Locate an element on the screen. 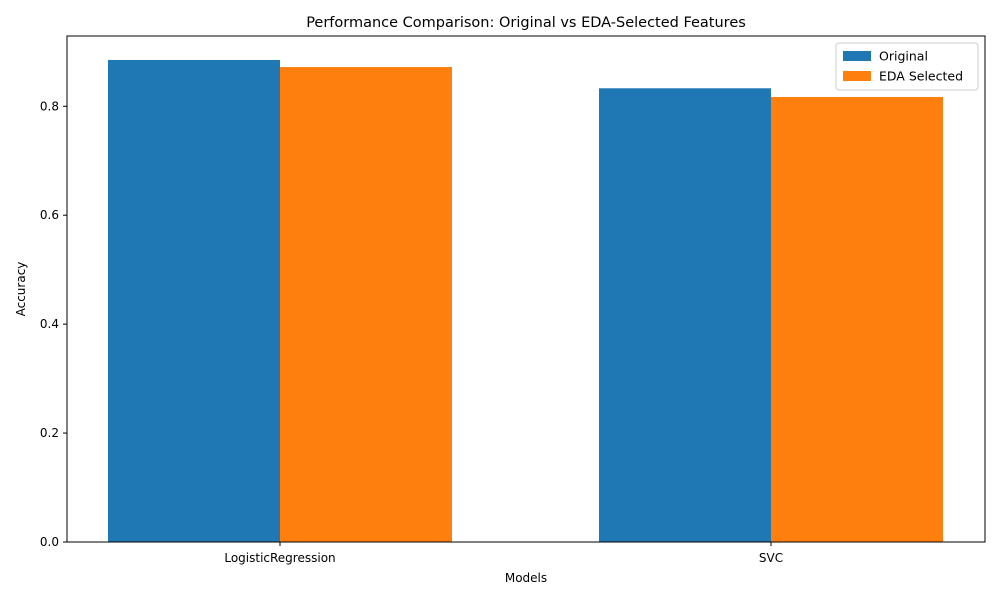  legend-swatch-original is located at coordinates (857, 56).